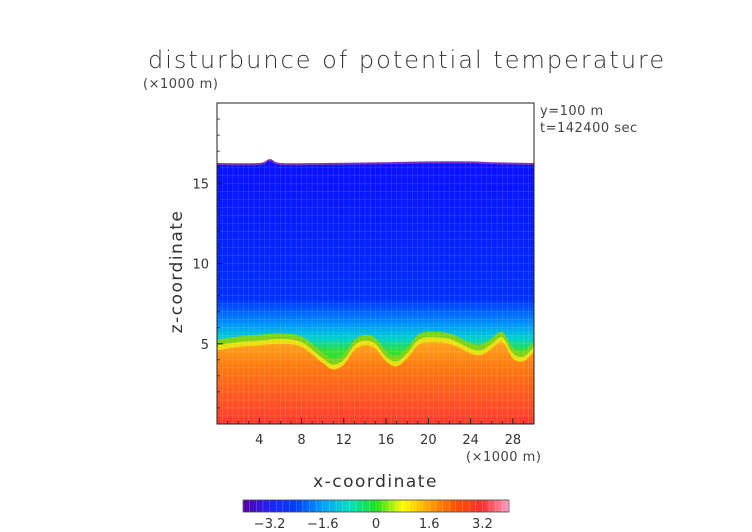 The width and height of the screenshot is (752, 532). Describe the element at coordinates (200, 265) in the screenshot. I see `y-tick-label: 10` at that location.